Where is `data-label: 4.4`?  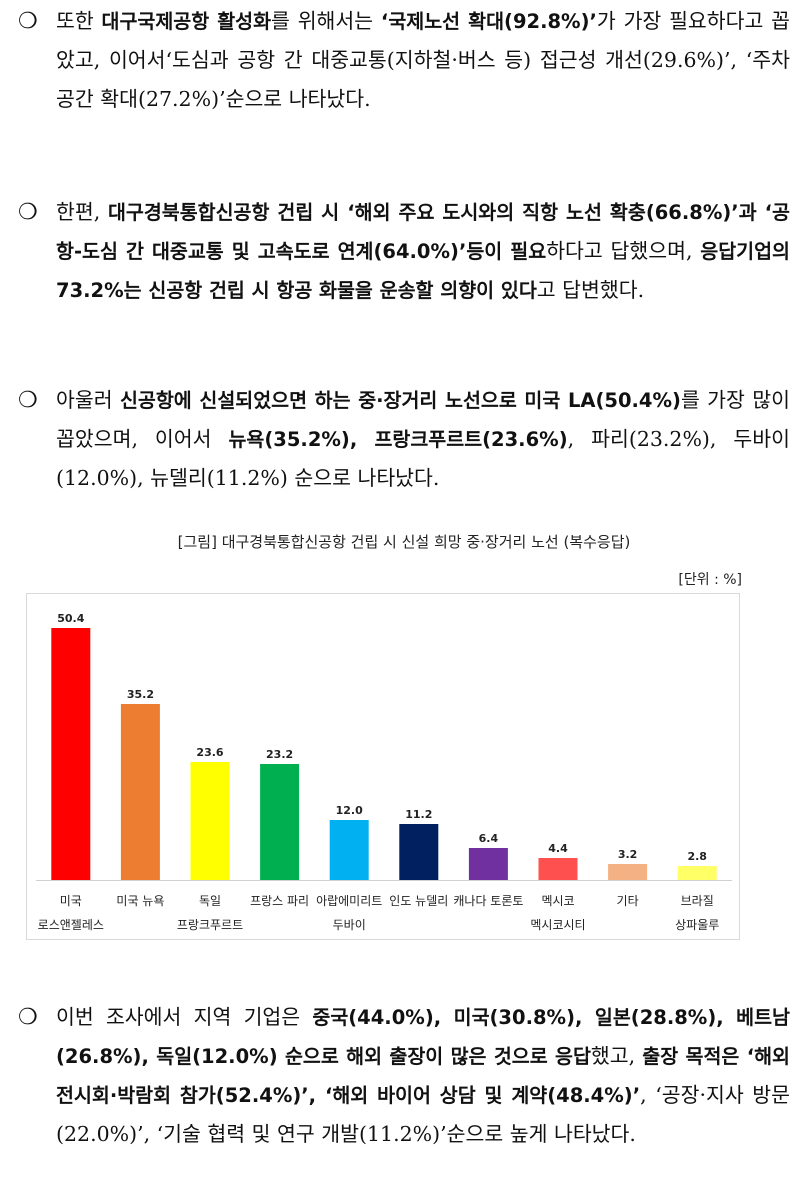
data-label: 4.4 is located at coordinates (558, 848).